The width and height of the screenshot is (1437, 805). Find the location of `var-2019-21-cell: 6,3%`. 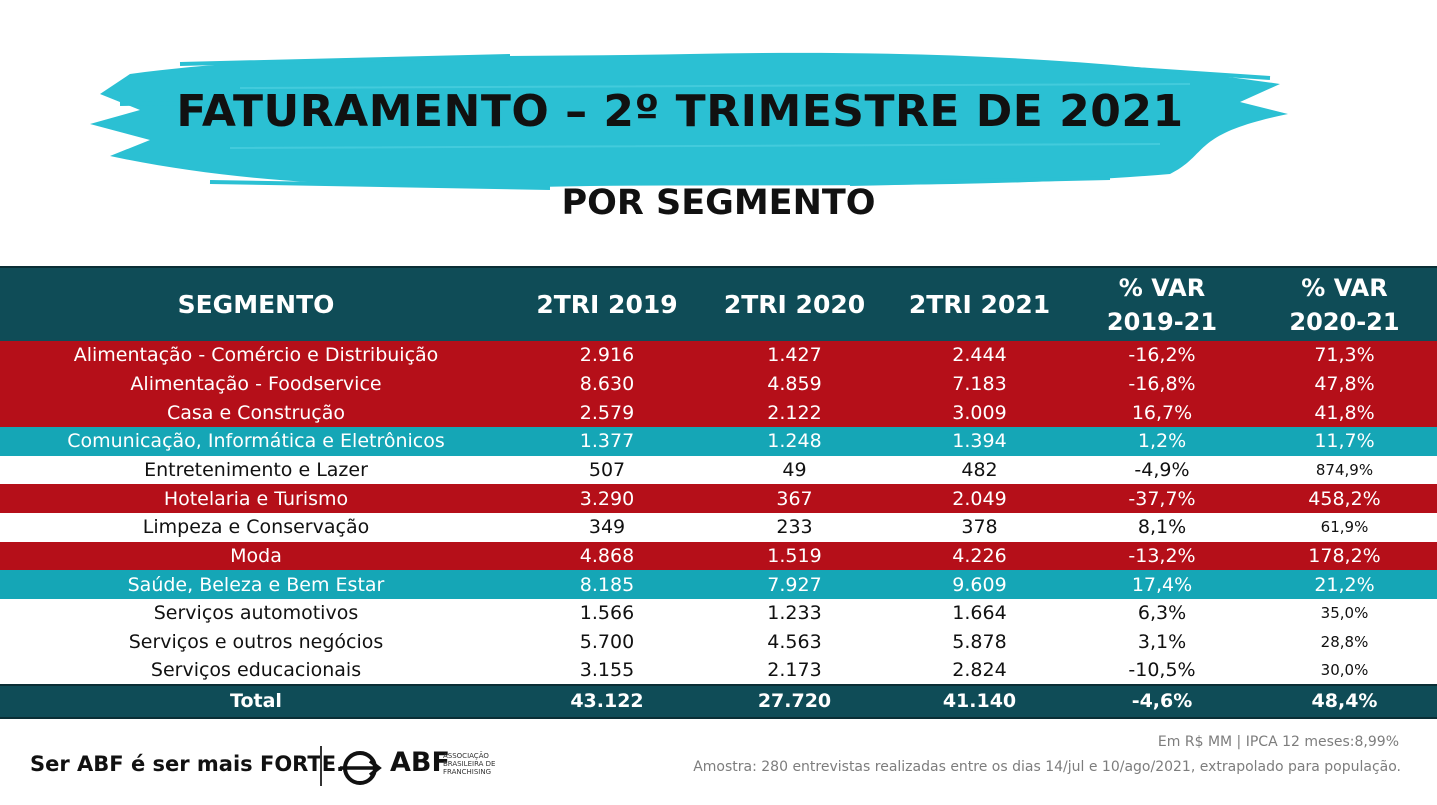

var-2019-21-cell: 6,3% is located at coordinates (1162, 613).